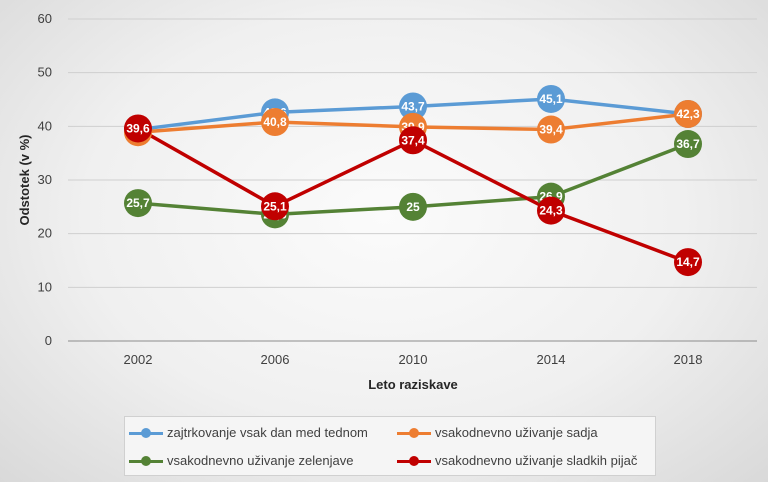  I want to click on data-label: 39,4, so click(551, 130).